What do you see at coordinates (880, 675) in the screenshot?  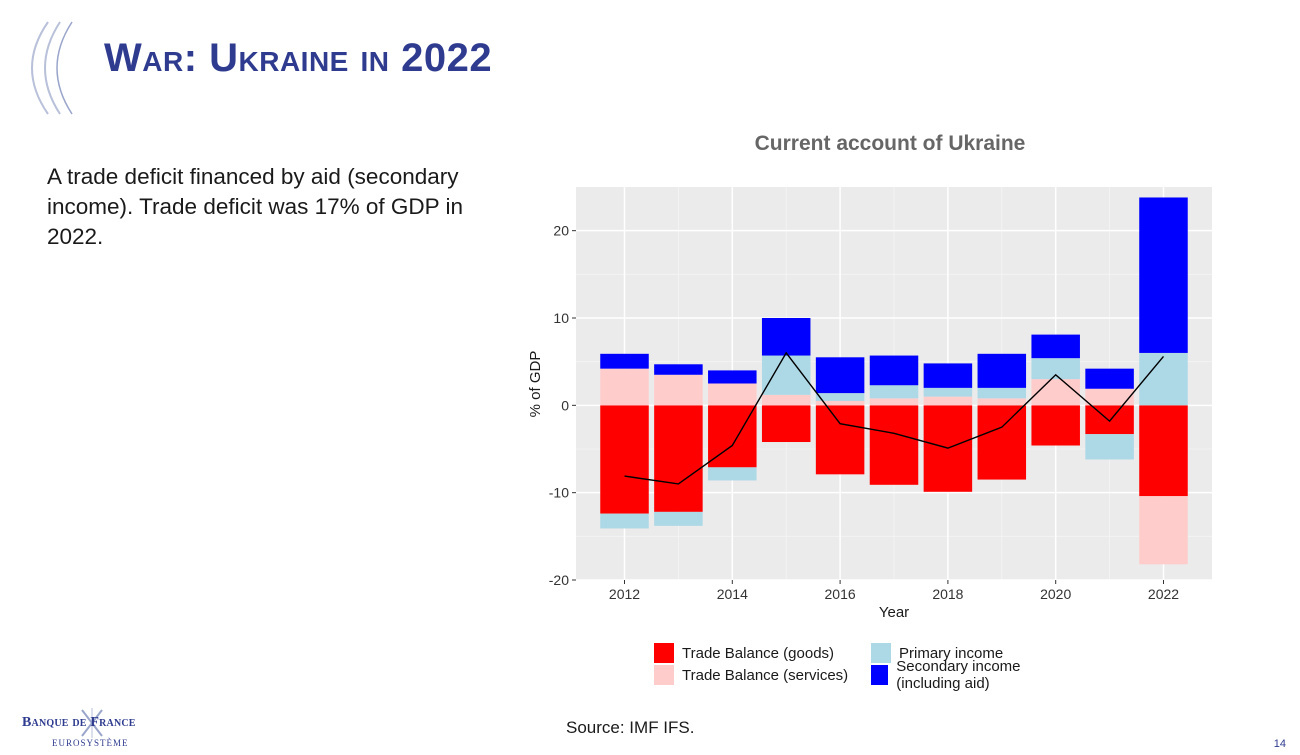 I see `legend-swatch-secondary` at bounding box center [880, 675].